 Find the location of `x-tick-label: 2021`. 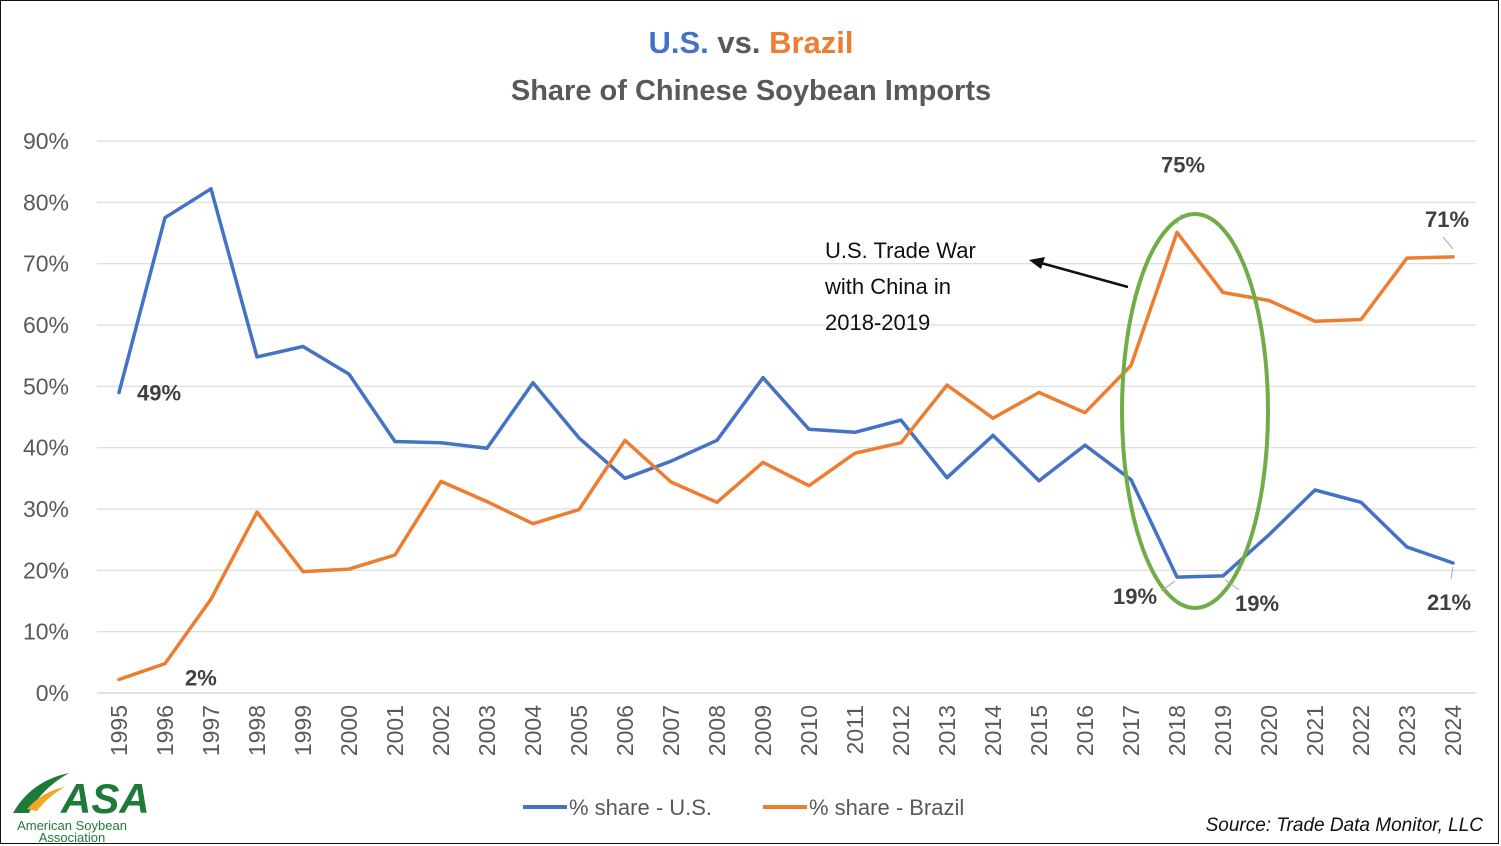

x-tick-label: 2021 is located at coordinates (1315, 730).